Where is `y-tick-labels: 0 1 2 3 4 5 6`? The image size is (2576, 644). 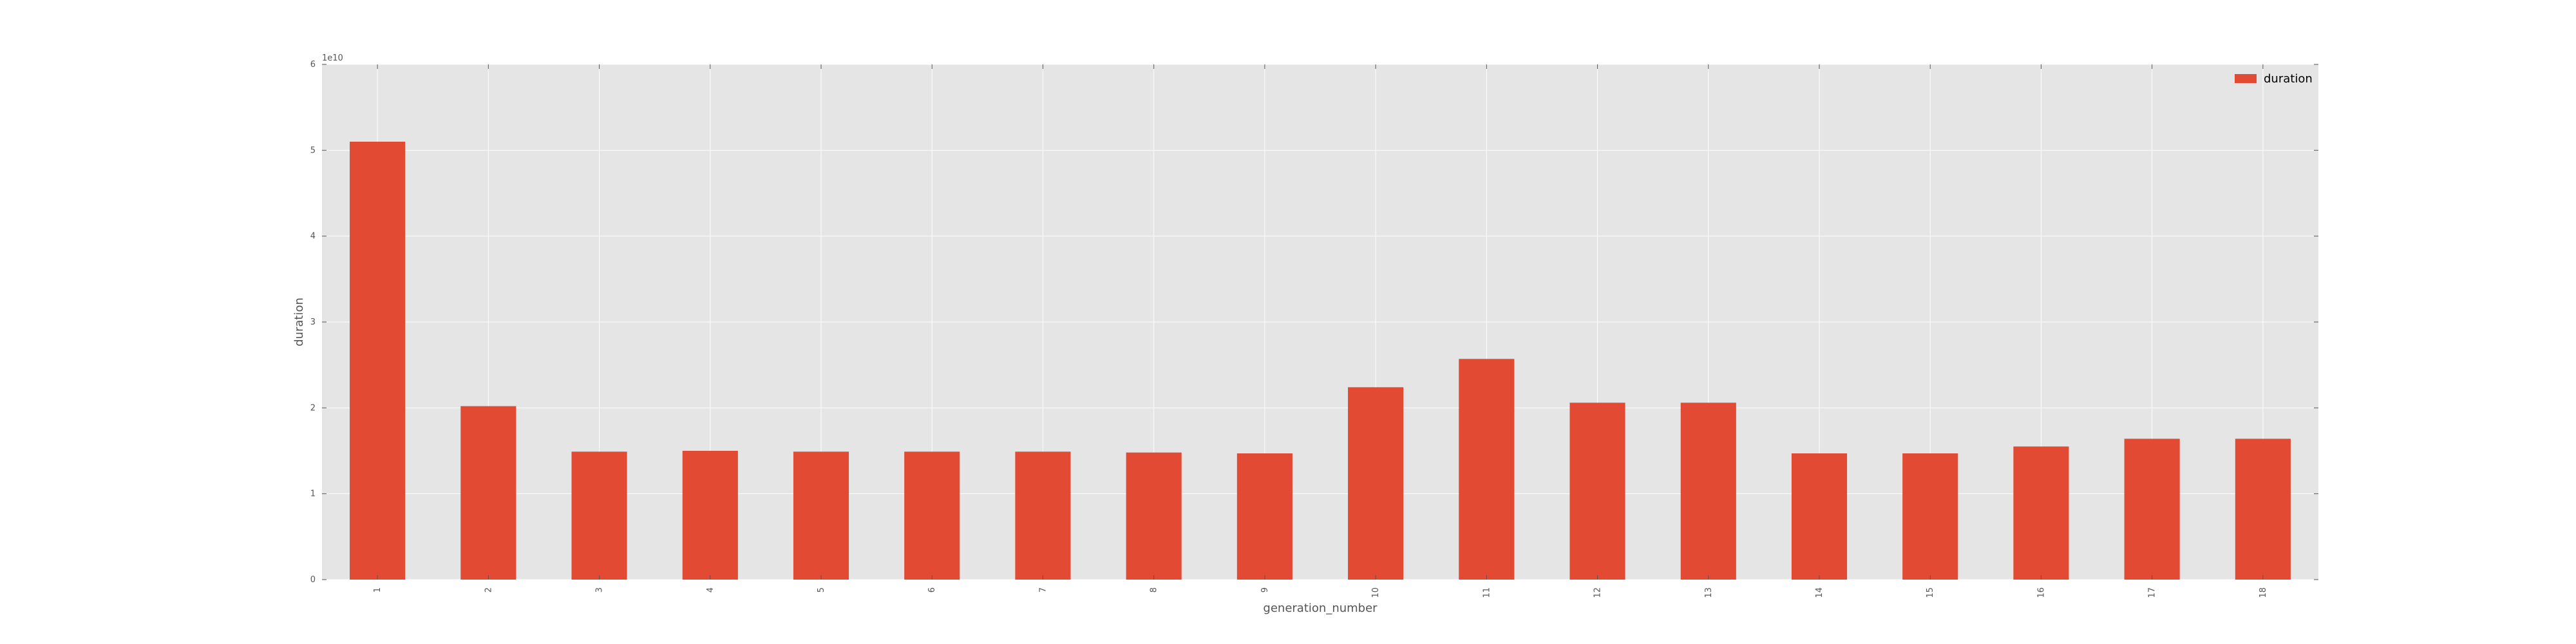 y-tick-labels: 0 1 2 3 4 5 6 is located at coordinates (313, 322).